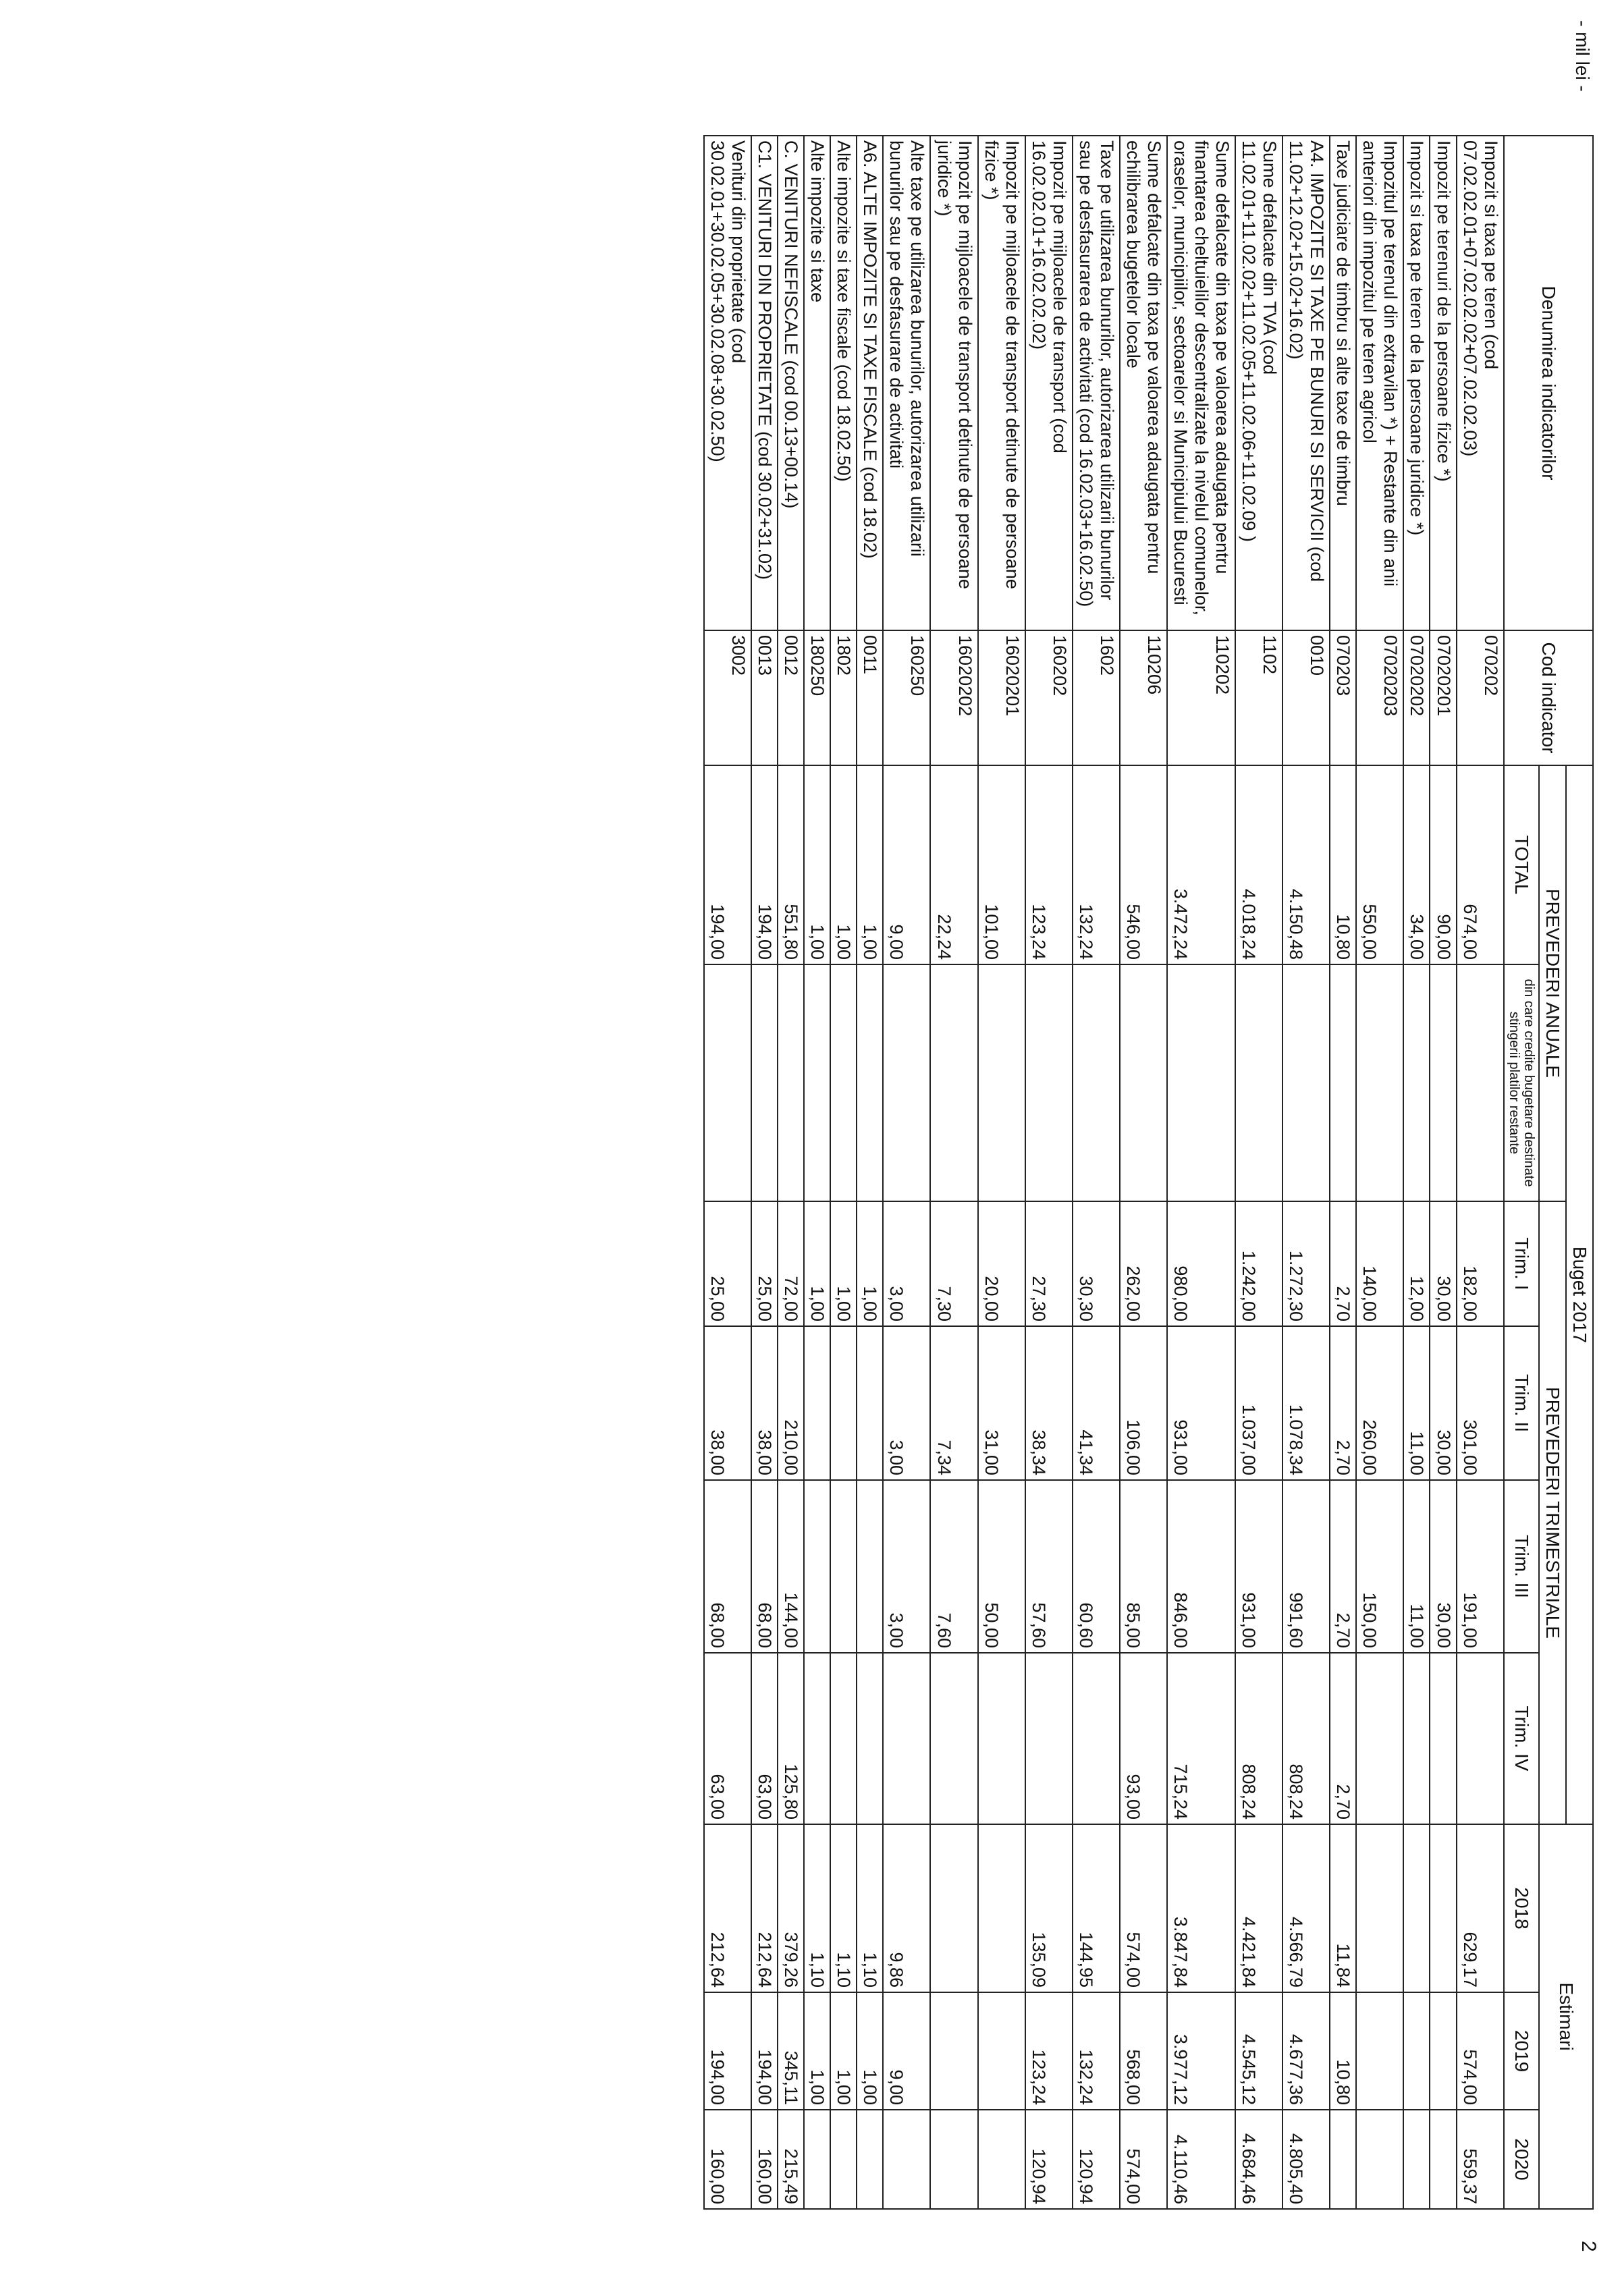  What do you see at coordinates (907, 1566) in the screenshot?
I see `value-cell: 3,00` at bounding box center [907, 1566].